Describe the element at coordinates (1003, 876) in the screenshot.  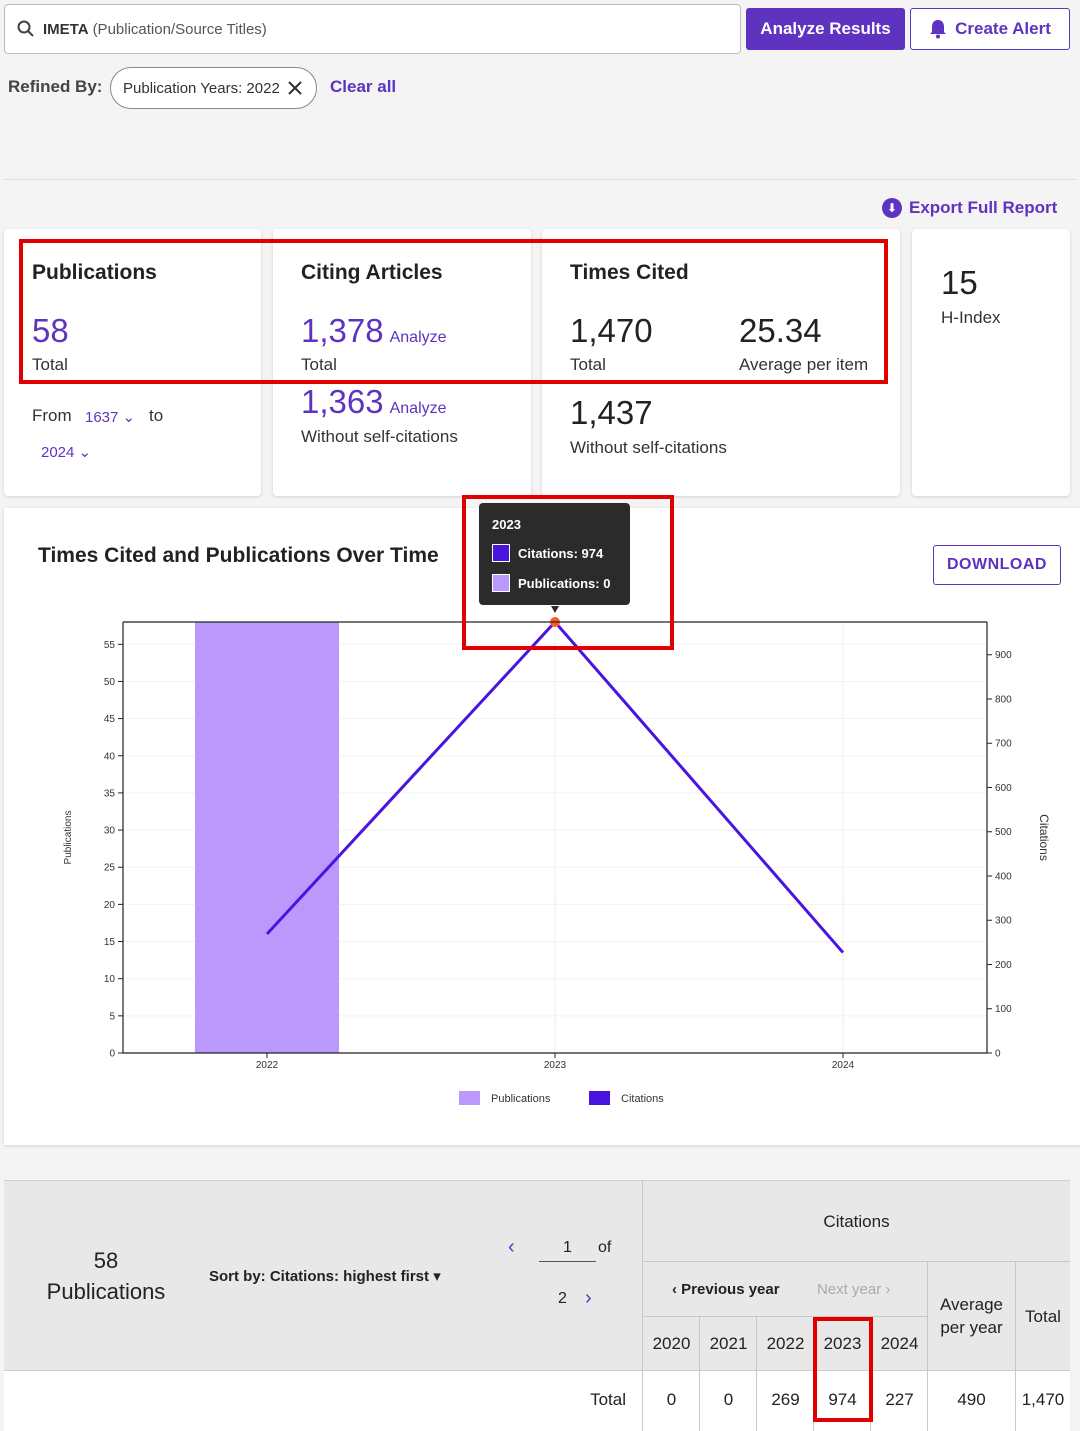
I see `y2-tick-label: 400` at that location.